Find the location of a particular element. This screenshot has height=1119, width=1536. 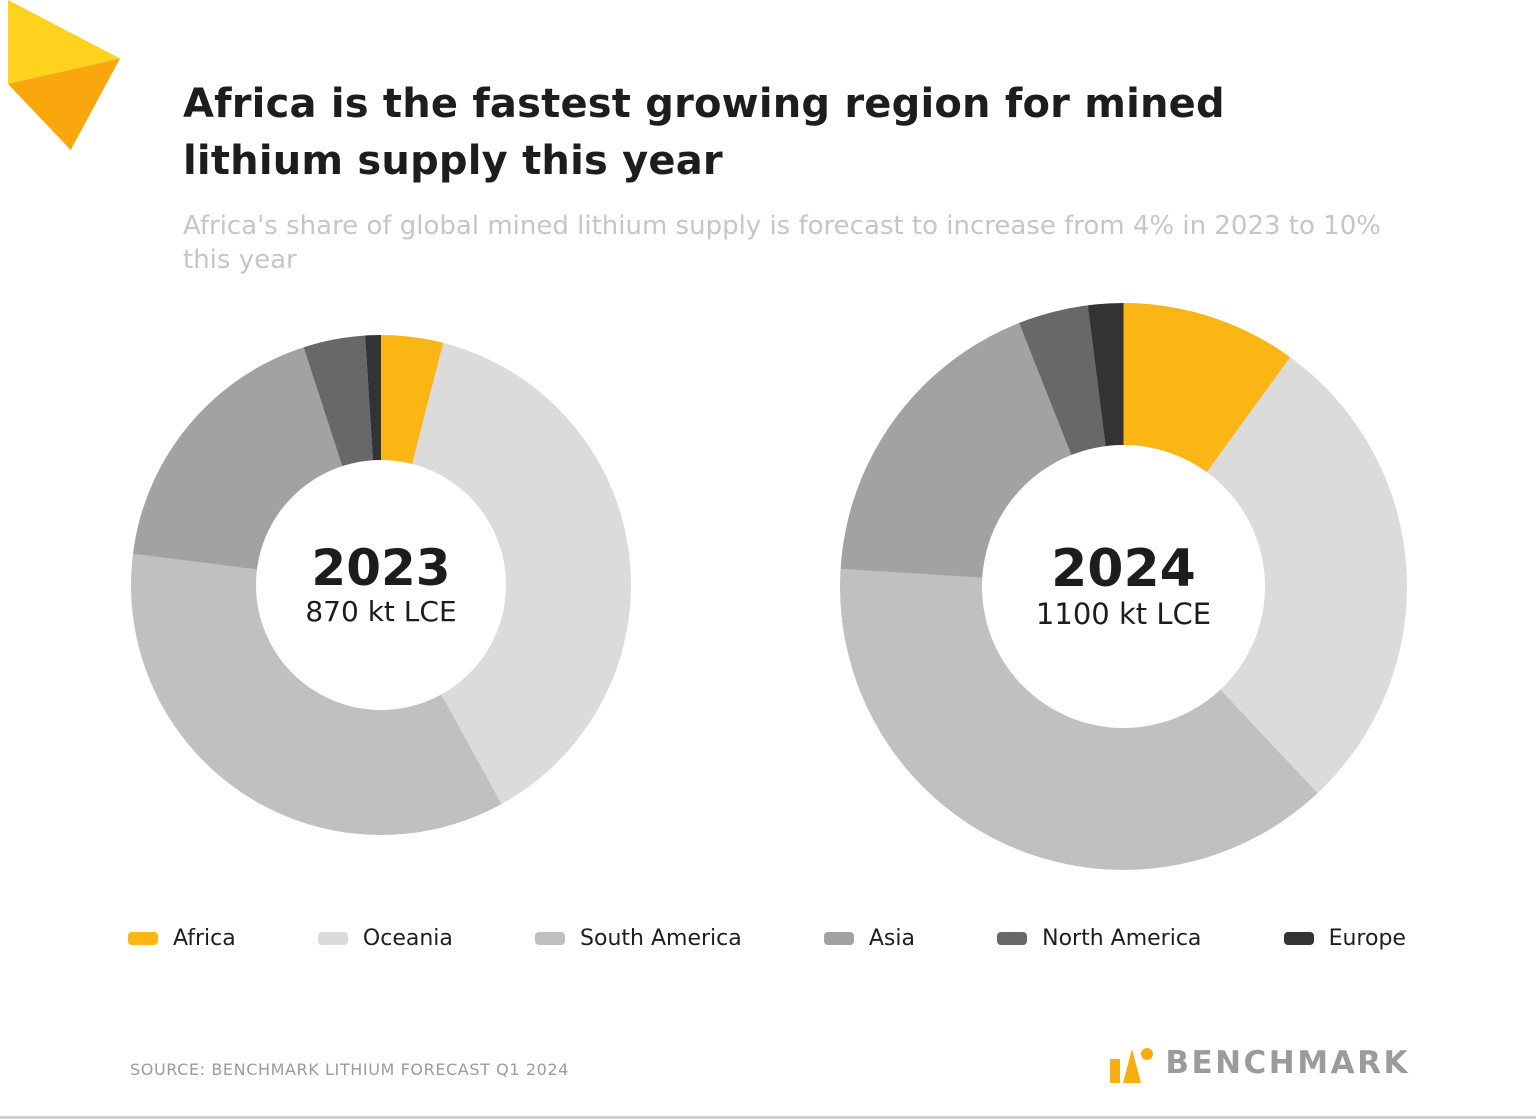

legend-label-asia: Asia is located at coordinates (891, 938).